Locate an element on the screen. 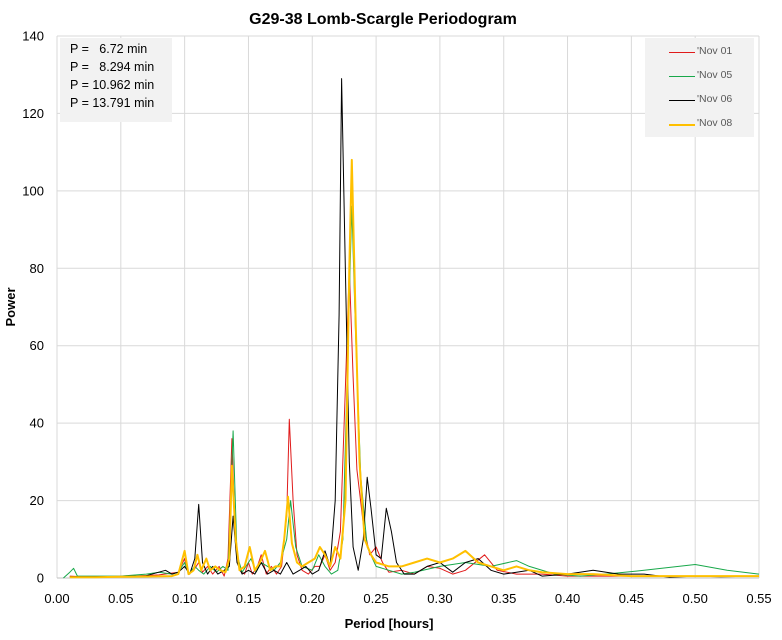 Image resolution: width=782 pixels, height=640 pixels. legend-swatch-nov06 is located at coordinates (682, 100).